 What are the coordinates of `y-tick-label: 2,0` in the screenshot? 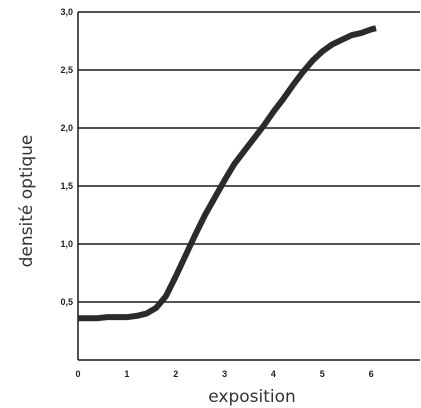 It's located at (66, 128).